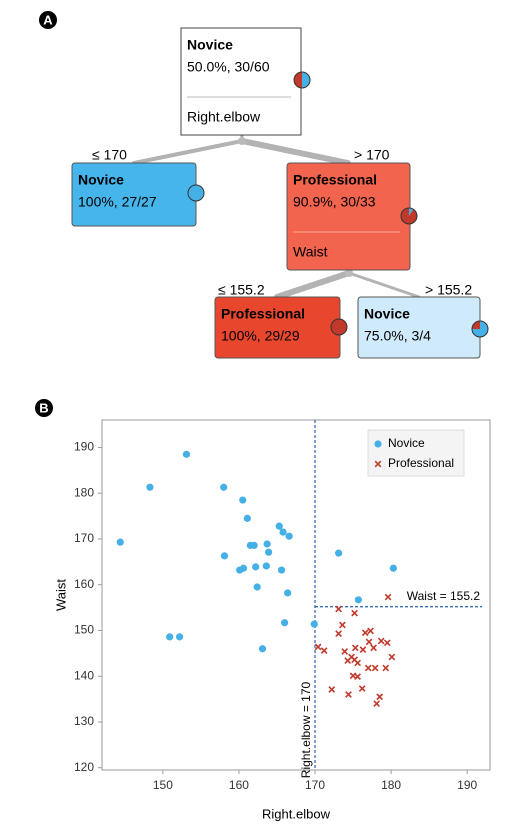 The image size is (526, 837). What do you see at coordinates (467, 785) in the screenshot?
I see `x-tick-label: 190` at bounding box center [467, 785].